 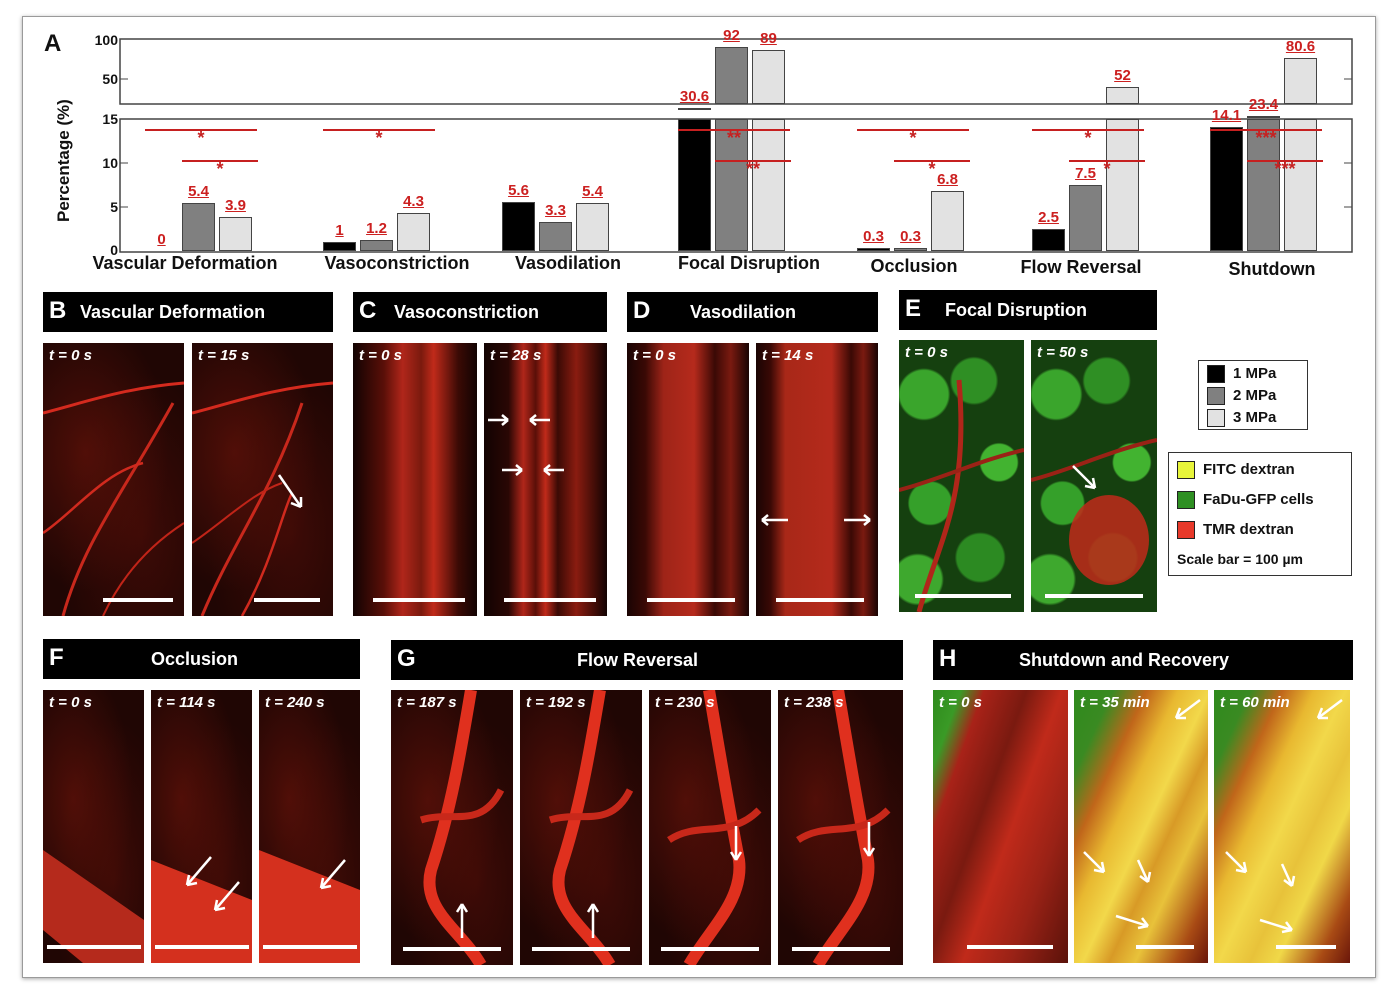 What do you see at coordinates (161, 239) in the screenshot?
I see `bar-value-label: 0` at bounding box center [161, 239].